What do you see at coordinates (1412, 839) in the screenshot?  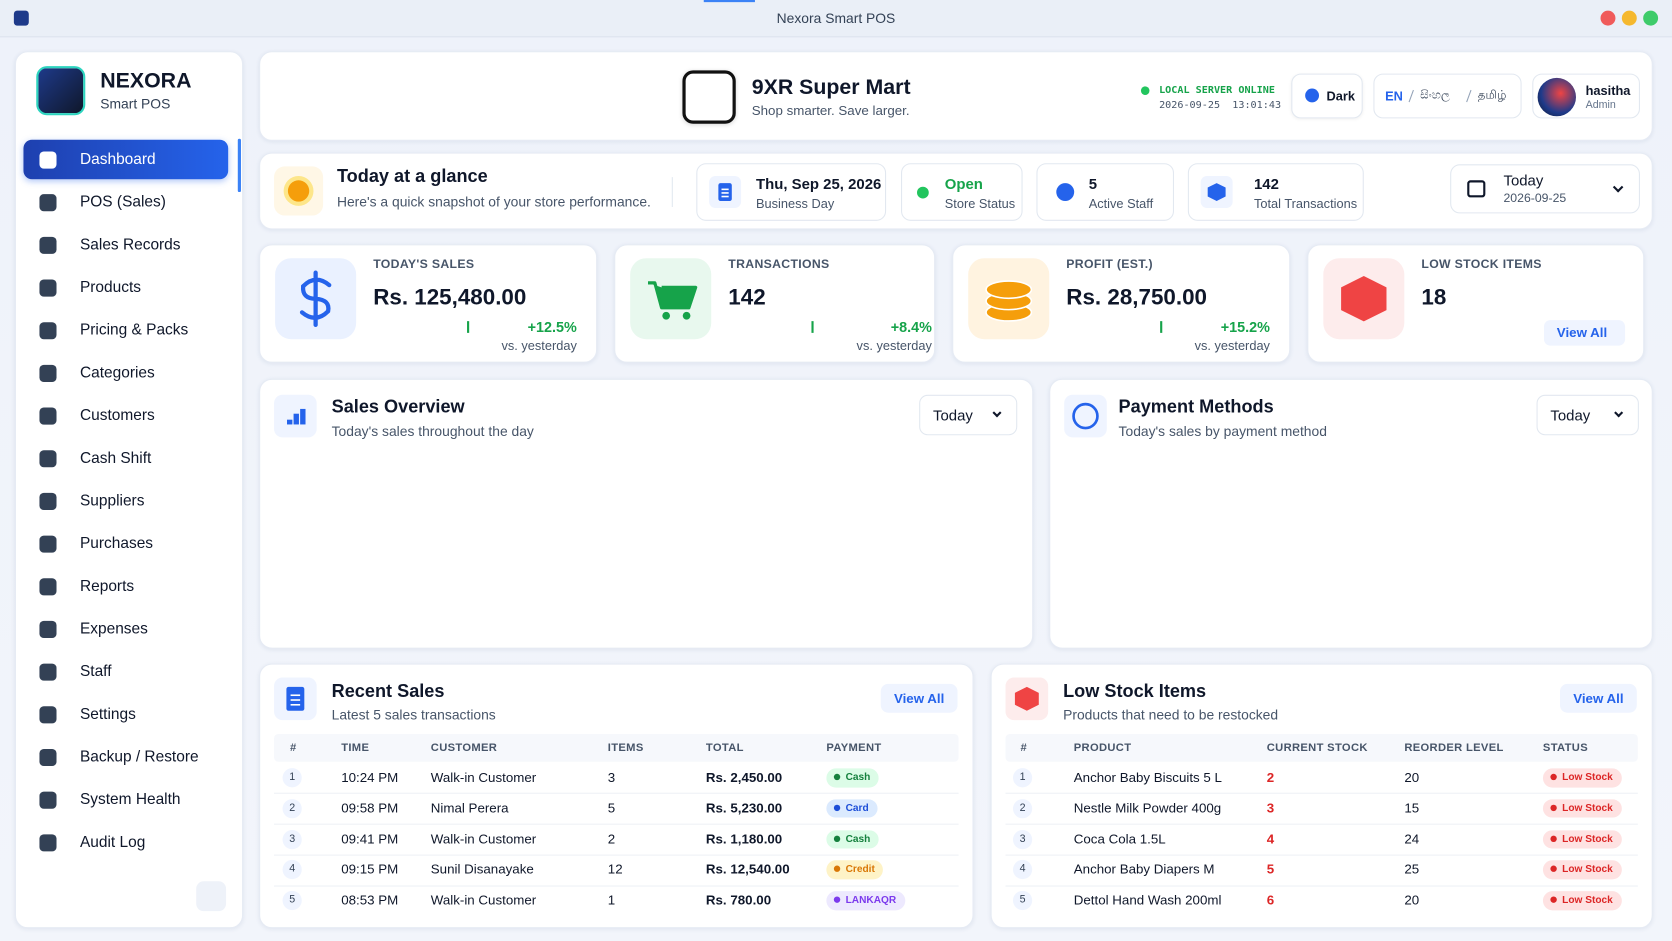 I see `table-cell: 24` at bounding box center [1412, 839].